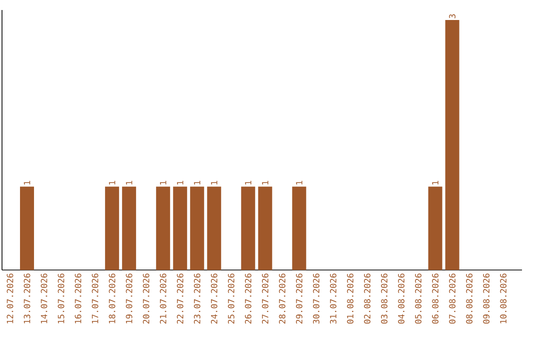 The width and height of the screenshot is (540, 340). What do you see at coordinates (27, 299) in the screenshot?
I see `x-tick-label: 13.07.2026` at bounding box center [27, 299].